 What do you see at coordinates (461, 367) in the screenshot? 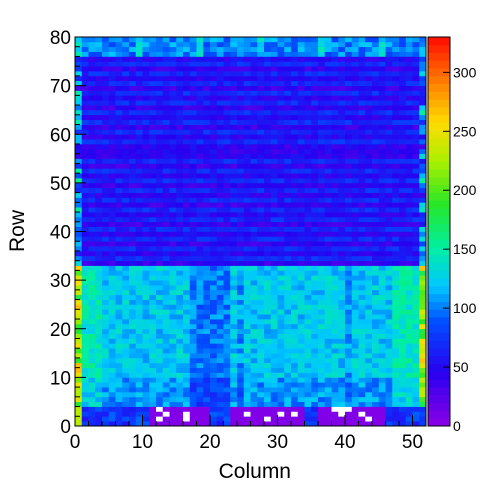
I see `color-scale-label: 50` at bounding box center [461, 367].